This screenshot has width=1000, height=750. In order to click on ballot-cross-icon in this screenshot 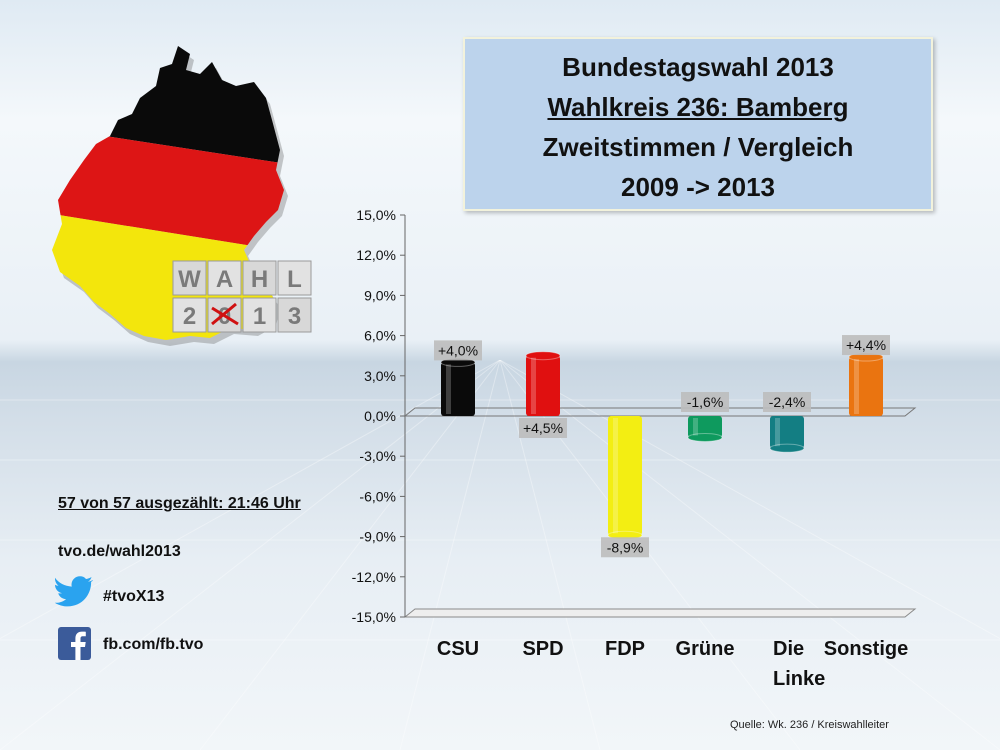, I will do `click(225, 314)`.